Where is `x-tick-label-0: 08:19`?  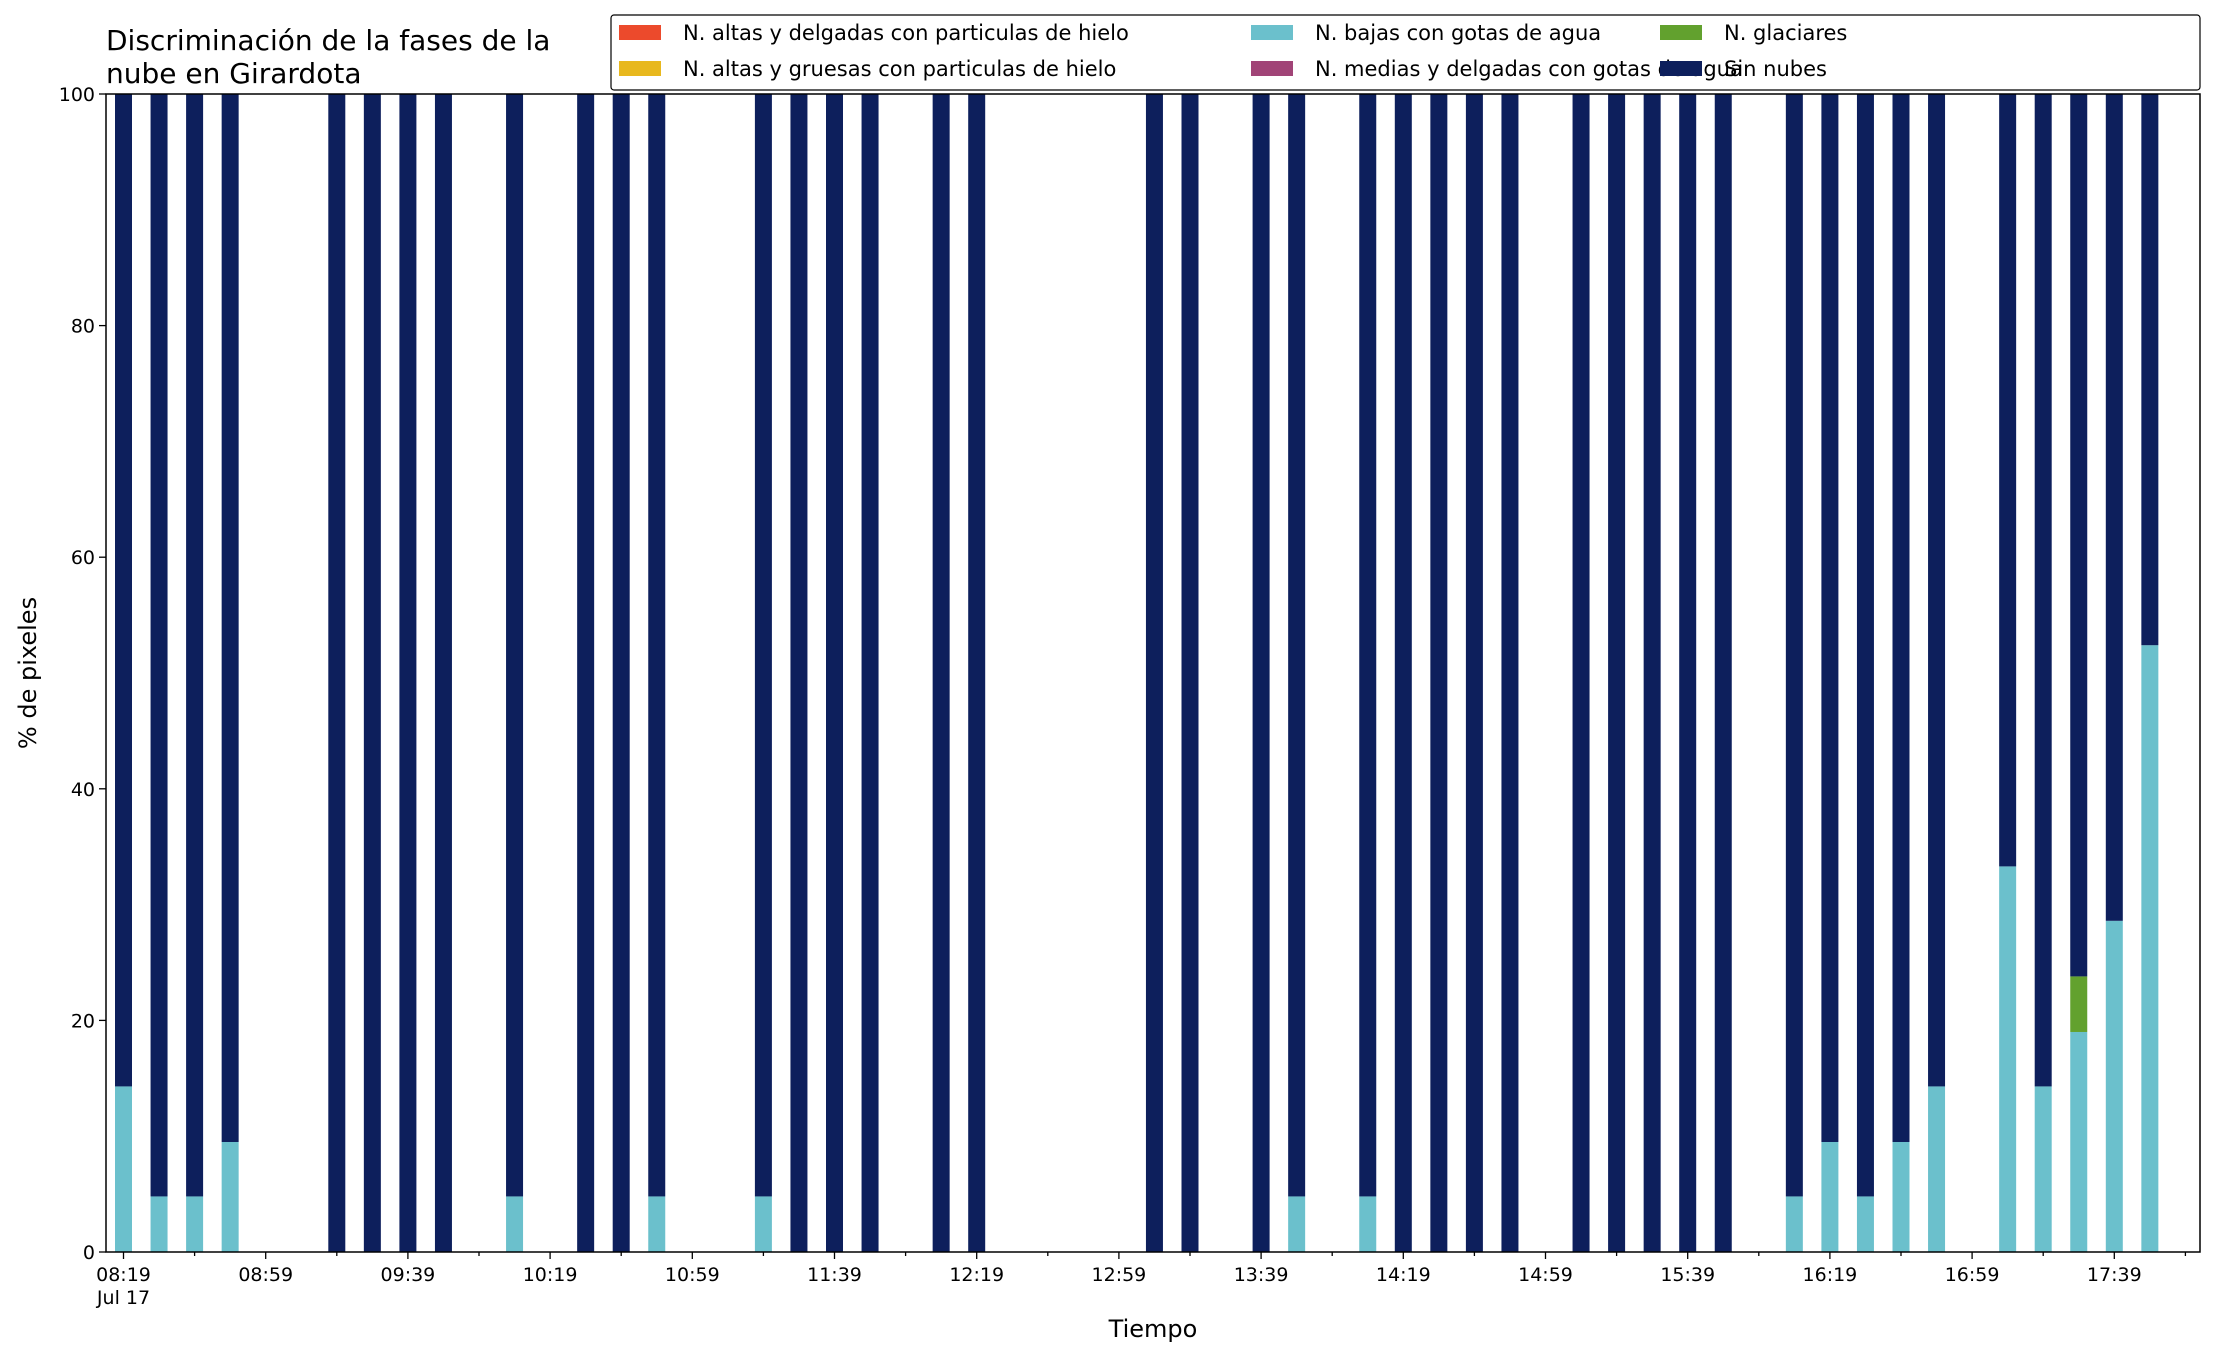 x-tick-label-0: 08:19 is located at coordinates (123, 1275).